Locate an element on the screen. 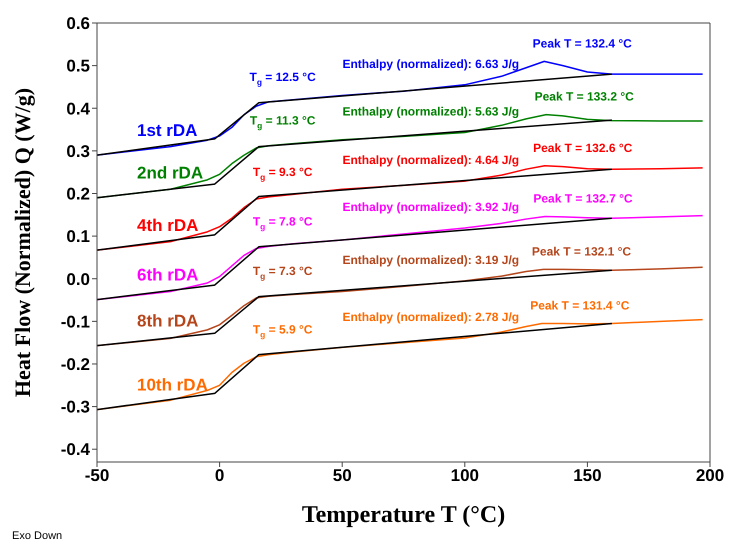  annotation: Peak T = 132.6 °C is located at coordinates (583, 147).